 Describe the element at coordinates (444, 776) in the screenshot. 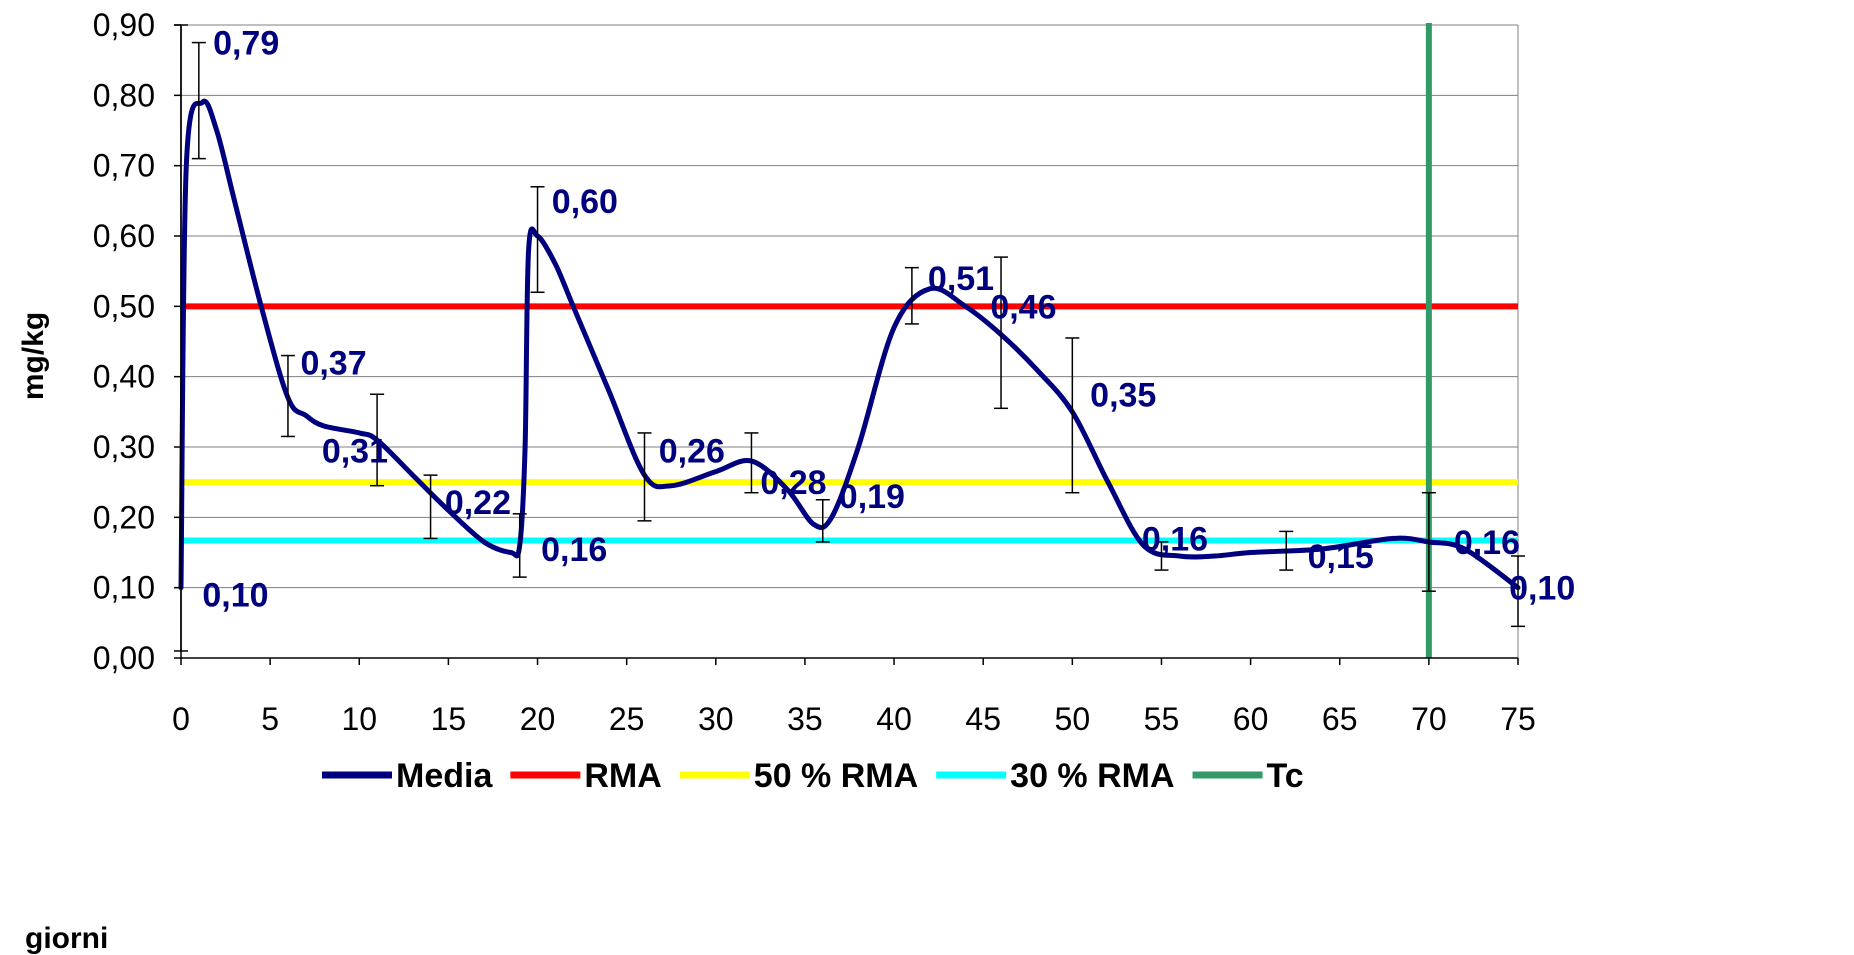

I see `legend-label: Media` at that location.